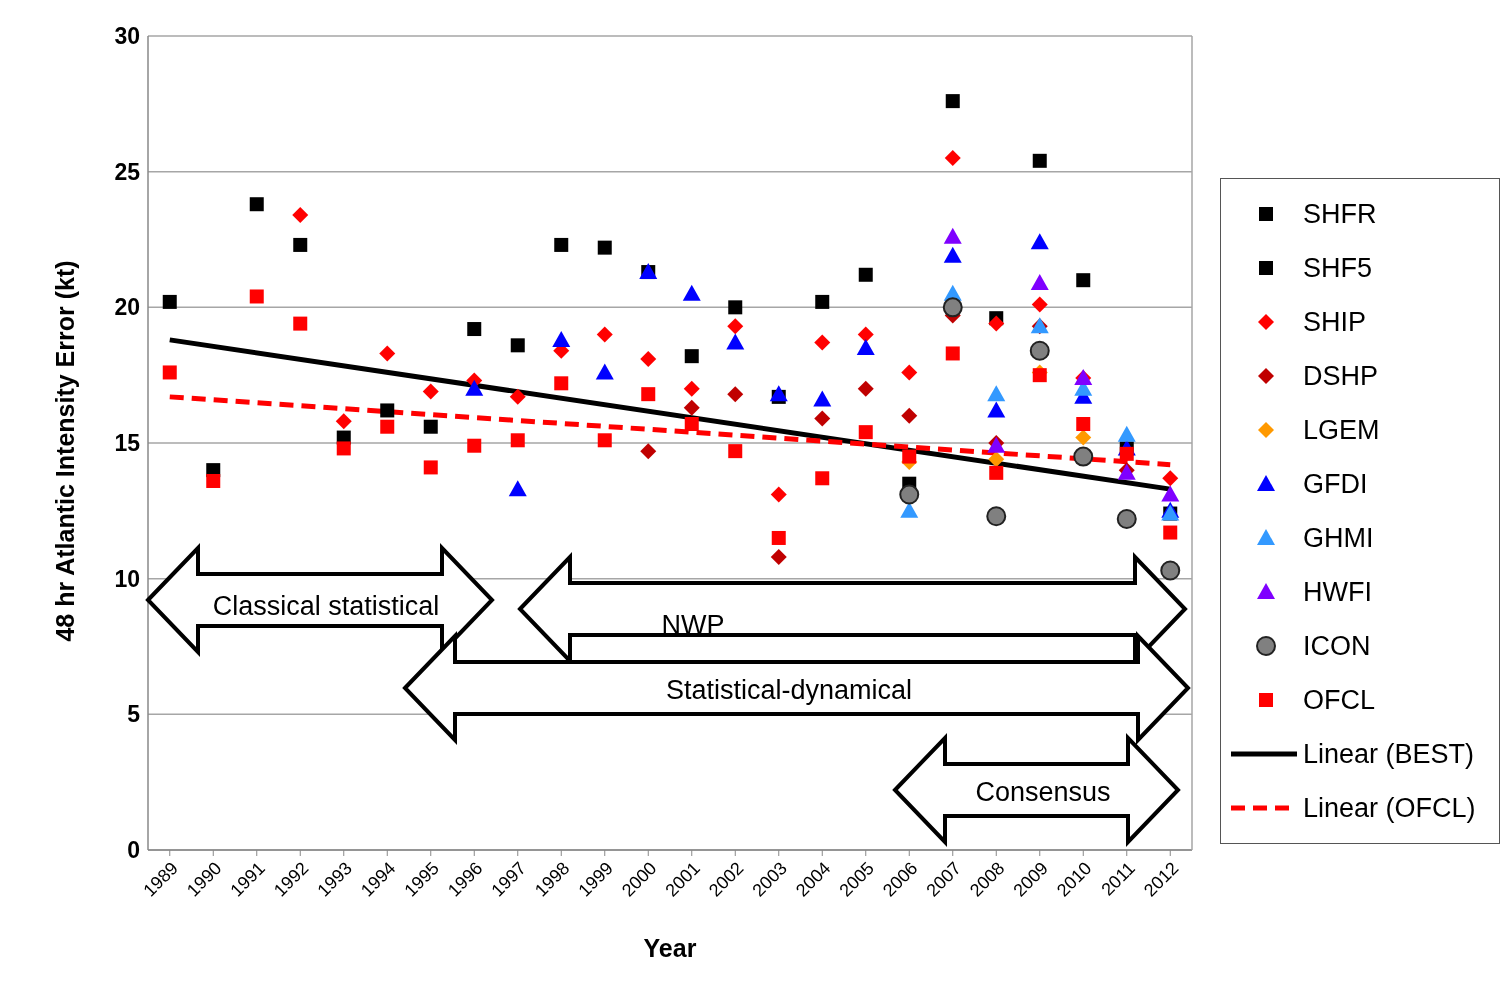 This screenshot has height=991, width=1501. What do you see at coordinates (1341, 430) in the screenshot?
I see `legend-label: LGEM` at bounding box center [1341, 430].